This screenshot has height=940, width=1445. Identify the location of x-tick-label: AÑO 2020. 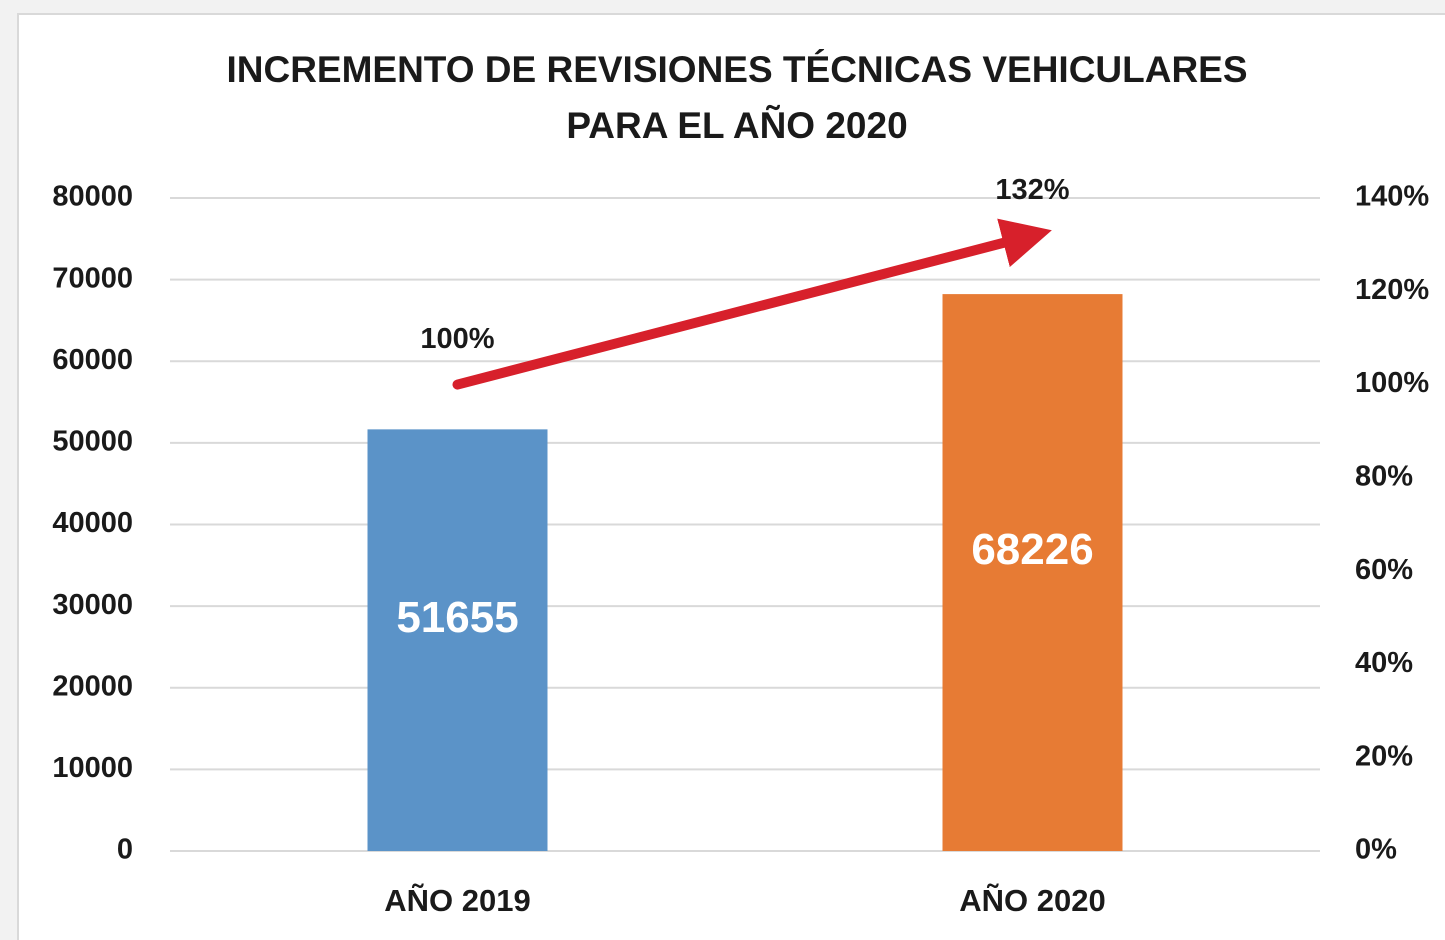
(1032, 900).